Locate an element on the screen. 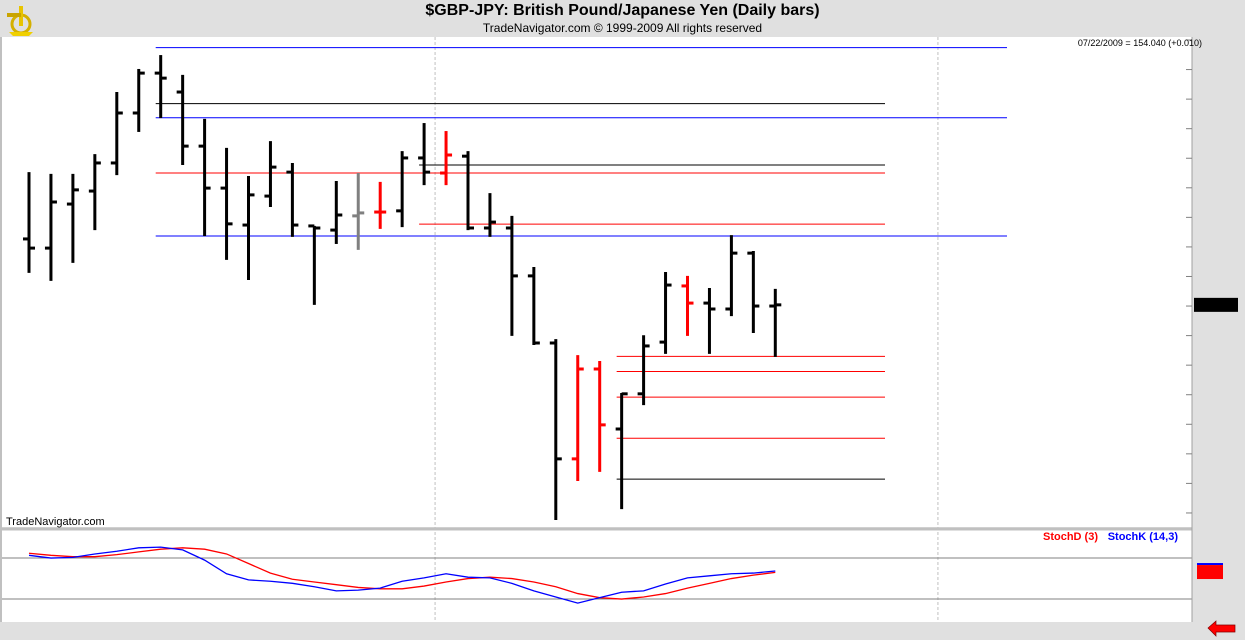 The height and width of the screenshot is (640, 1245). stoch-line-blue is located at coordinates (402, 575).